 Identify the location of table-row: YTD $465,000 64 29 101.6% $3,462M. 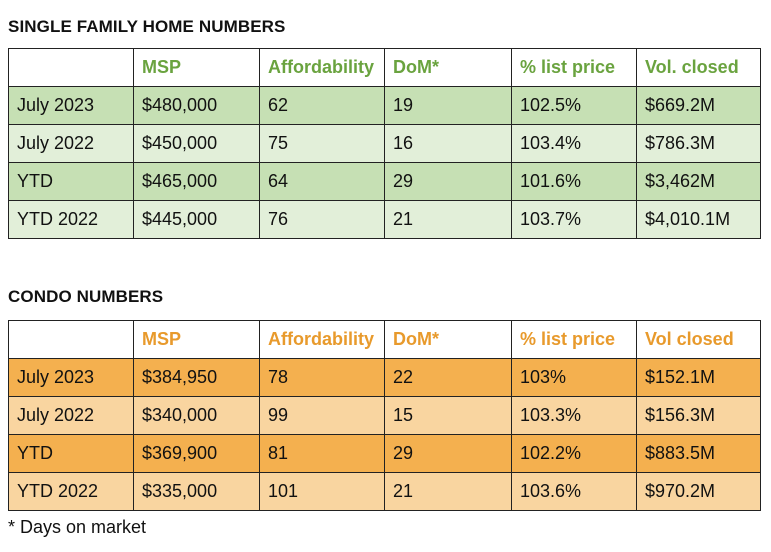
(384, 181).